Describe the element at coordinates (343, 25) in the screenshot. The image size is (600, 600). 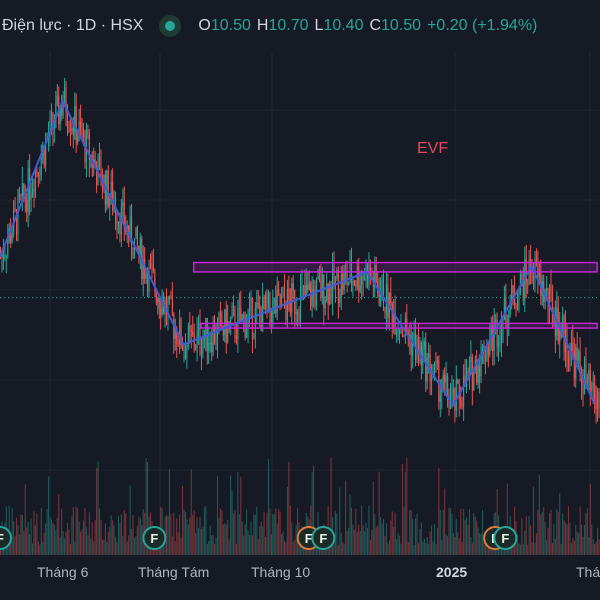
I see `low-value: 10.40` at that location.